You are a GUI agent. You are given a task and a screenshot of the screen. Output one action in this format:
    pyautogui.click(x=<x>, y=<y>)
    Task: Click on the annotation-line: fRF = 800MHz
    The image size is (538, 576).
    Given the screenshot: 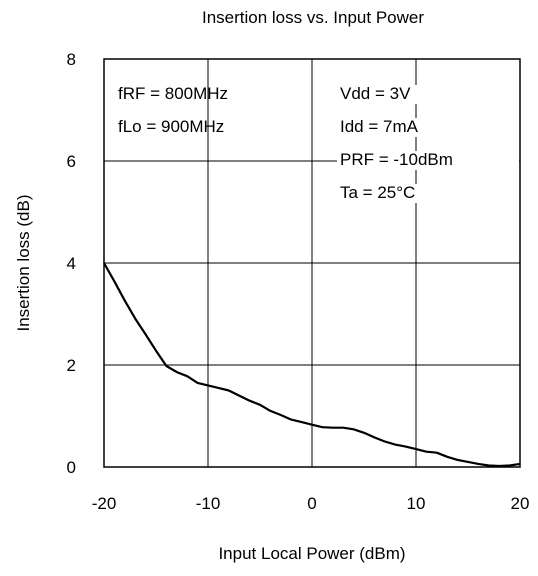 What is the action you would take?
    pyautogui.click(x=173, y=93)
    